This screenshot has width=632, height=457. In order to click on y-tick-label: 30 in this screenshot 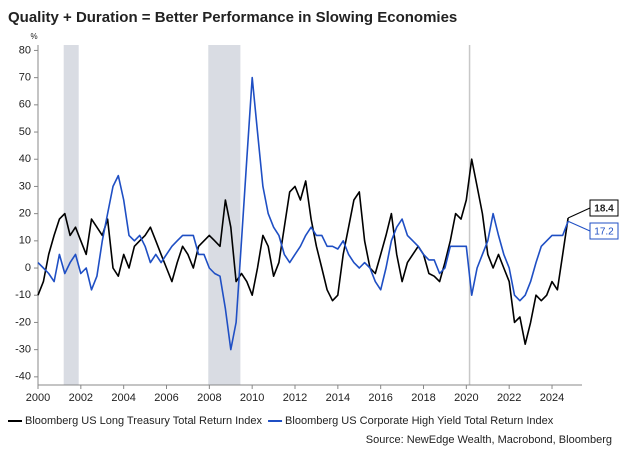, I will do `click(25, 186)`.